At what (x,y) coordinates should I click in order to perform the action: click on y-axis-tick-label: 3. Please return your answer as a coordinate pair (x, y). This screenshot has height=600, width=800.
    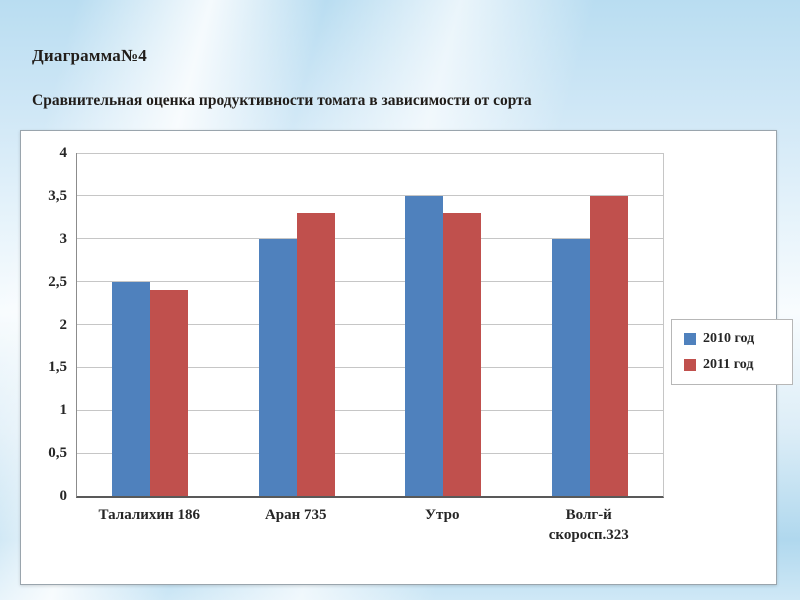
    Looking at the image, I should click on (63, 238).